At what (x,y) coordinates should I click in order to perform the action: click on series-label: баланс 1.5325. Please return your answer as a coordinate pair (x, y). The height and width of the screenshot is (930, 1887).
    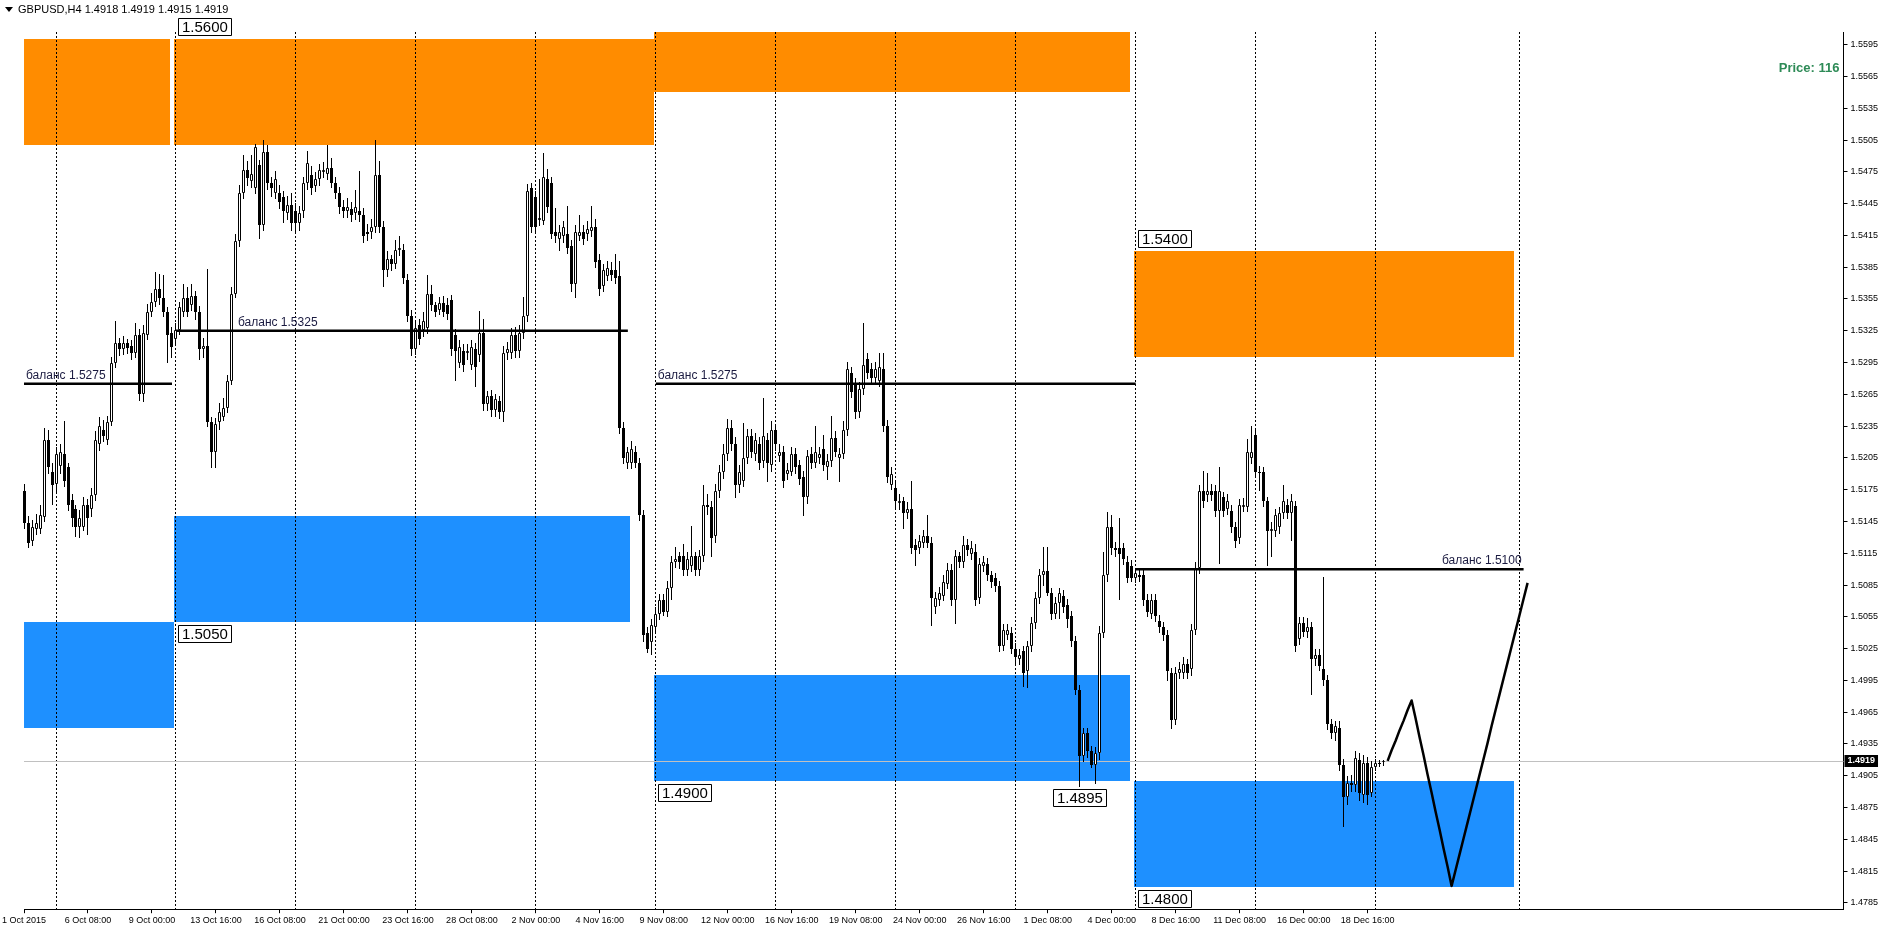
    Looking at the image, I should click on (277, 321).